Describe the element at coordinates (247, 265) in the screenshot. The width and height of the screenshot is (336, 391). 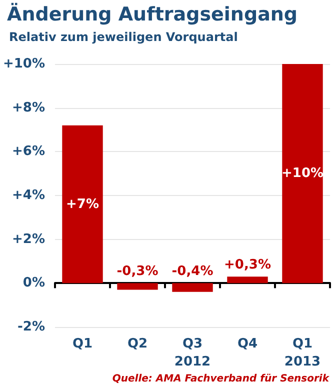
I see `data-label: +0,3%` at that location.